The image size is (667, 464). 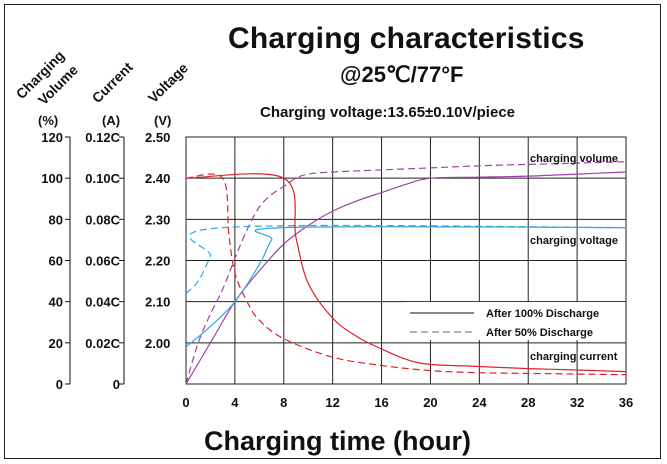 What do you see at coordinates (163, 120) in the screenshot?
I see `voltage-unit: (V)` at bounding box center [163, 120].